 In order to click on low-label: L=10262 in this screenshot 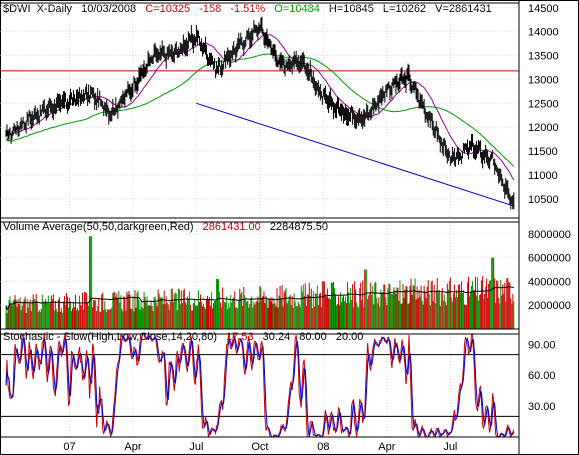, I will do `click(404, 9)`.